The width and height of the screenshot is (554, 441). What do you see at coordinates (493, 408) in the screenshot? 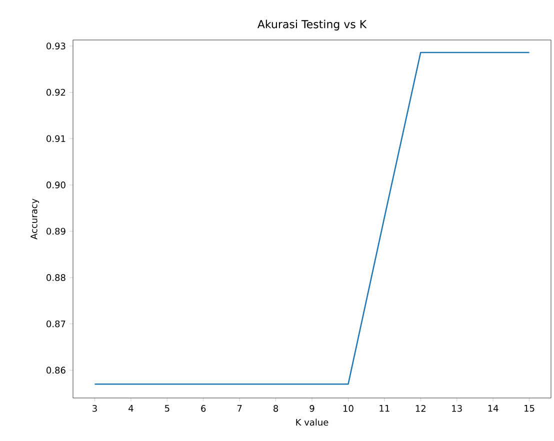
I see `x-tick-label: 14` at bounding box center [493, 408].